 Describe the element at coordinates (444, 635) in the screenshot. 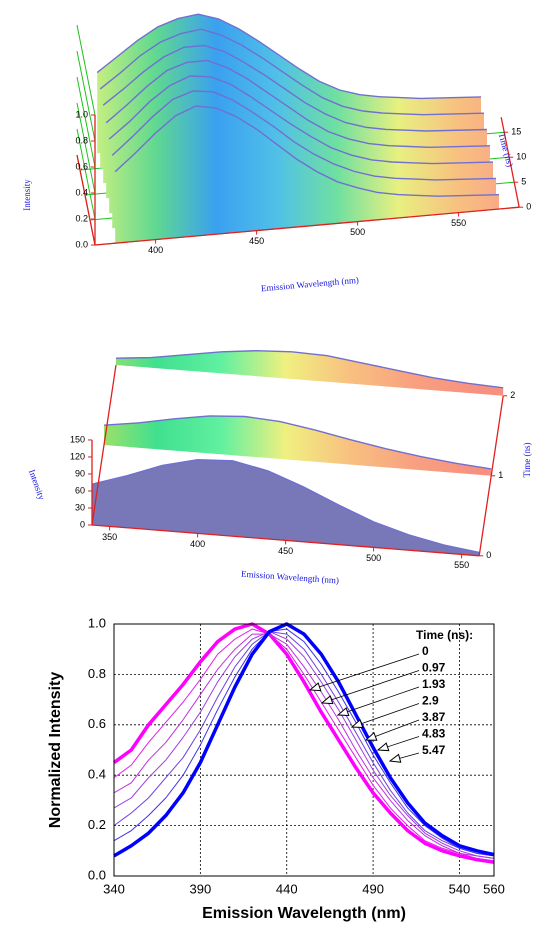

I see `legend-title: Time (ns):` at that location.